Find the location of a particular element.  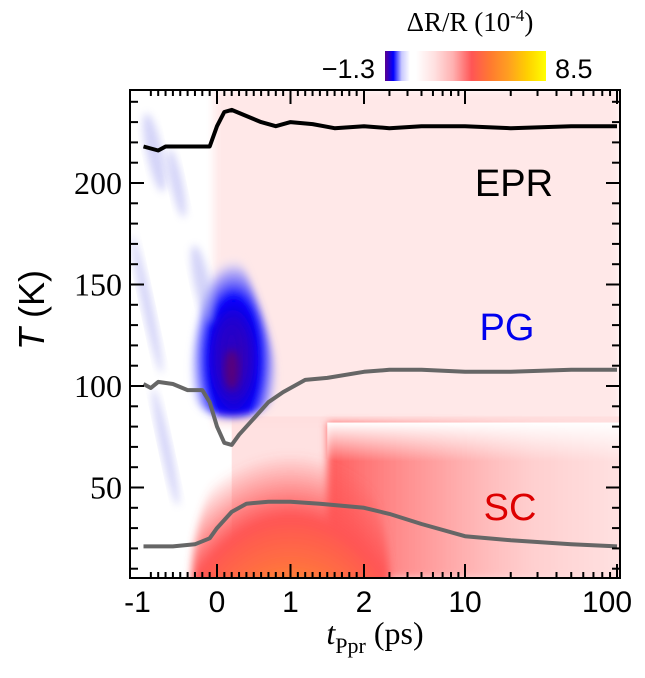

y-tick-label: 100 is located at coordinates (98, 386).